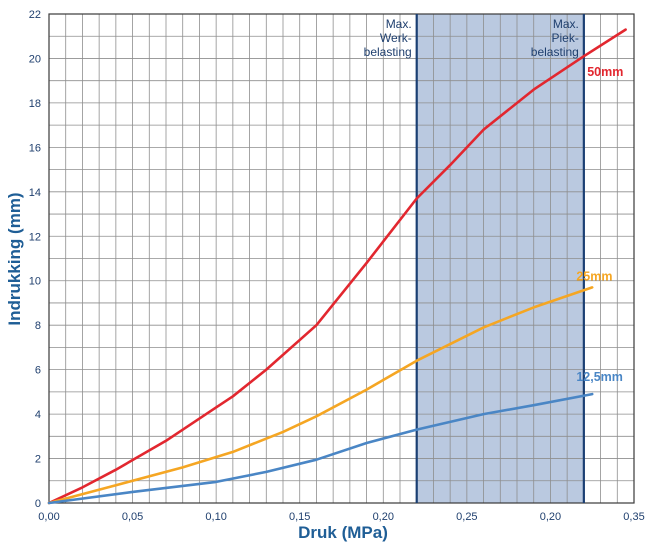  Describe the element at coordinates (605, 72) in the screenshot. I see `series-label-0: 50mm` at that location.